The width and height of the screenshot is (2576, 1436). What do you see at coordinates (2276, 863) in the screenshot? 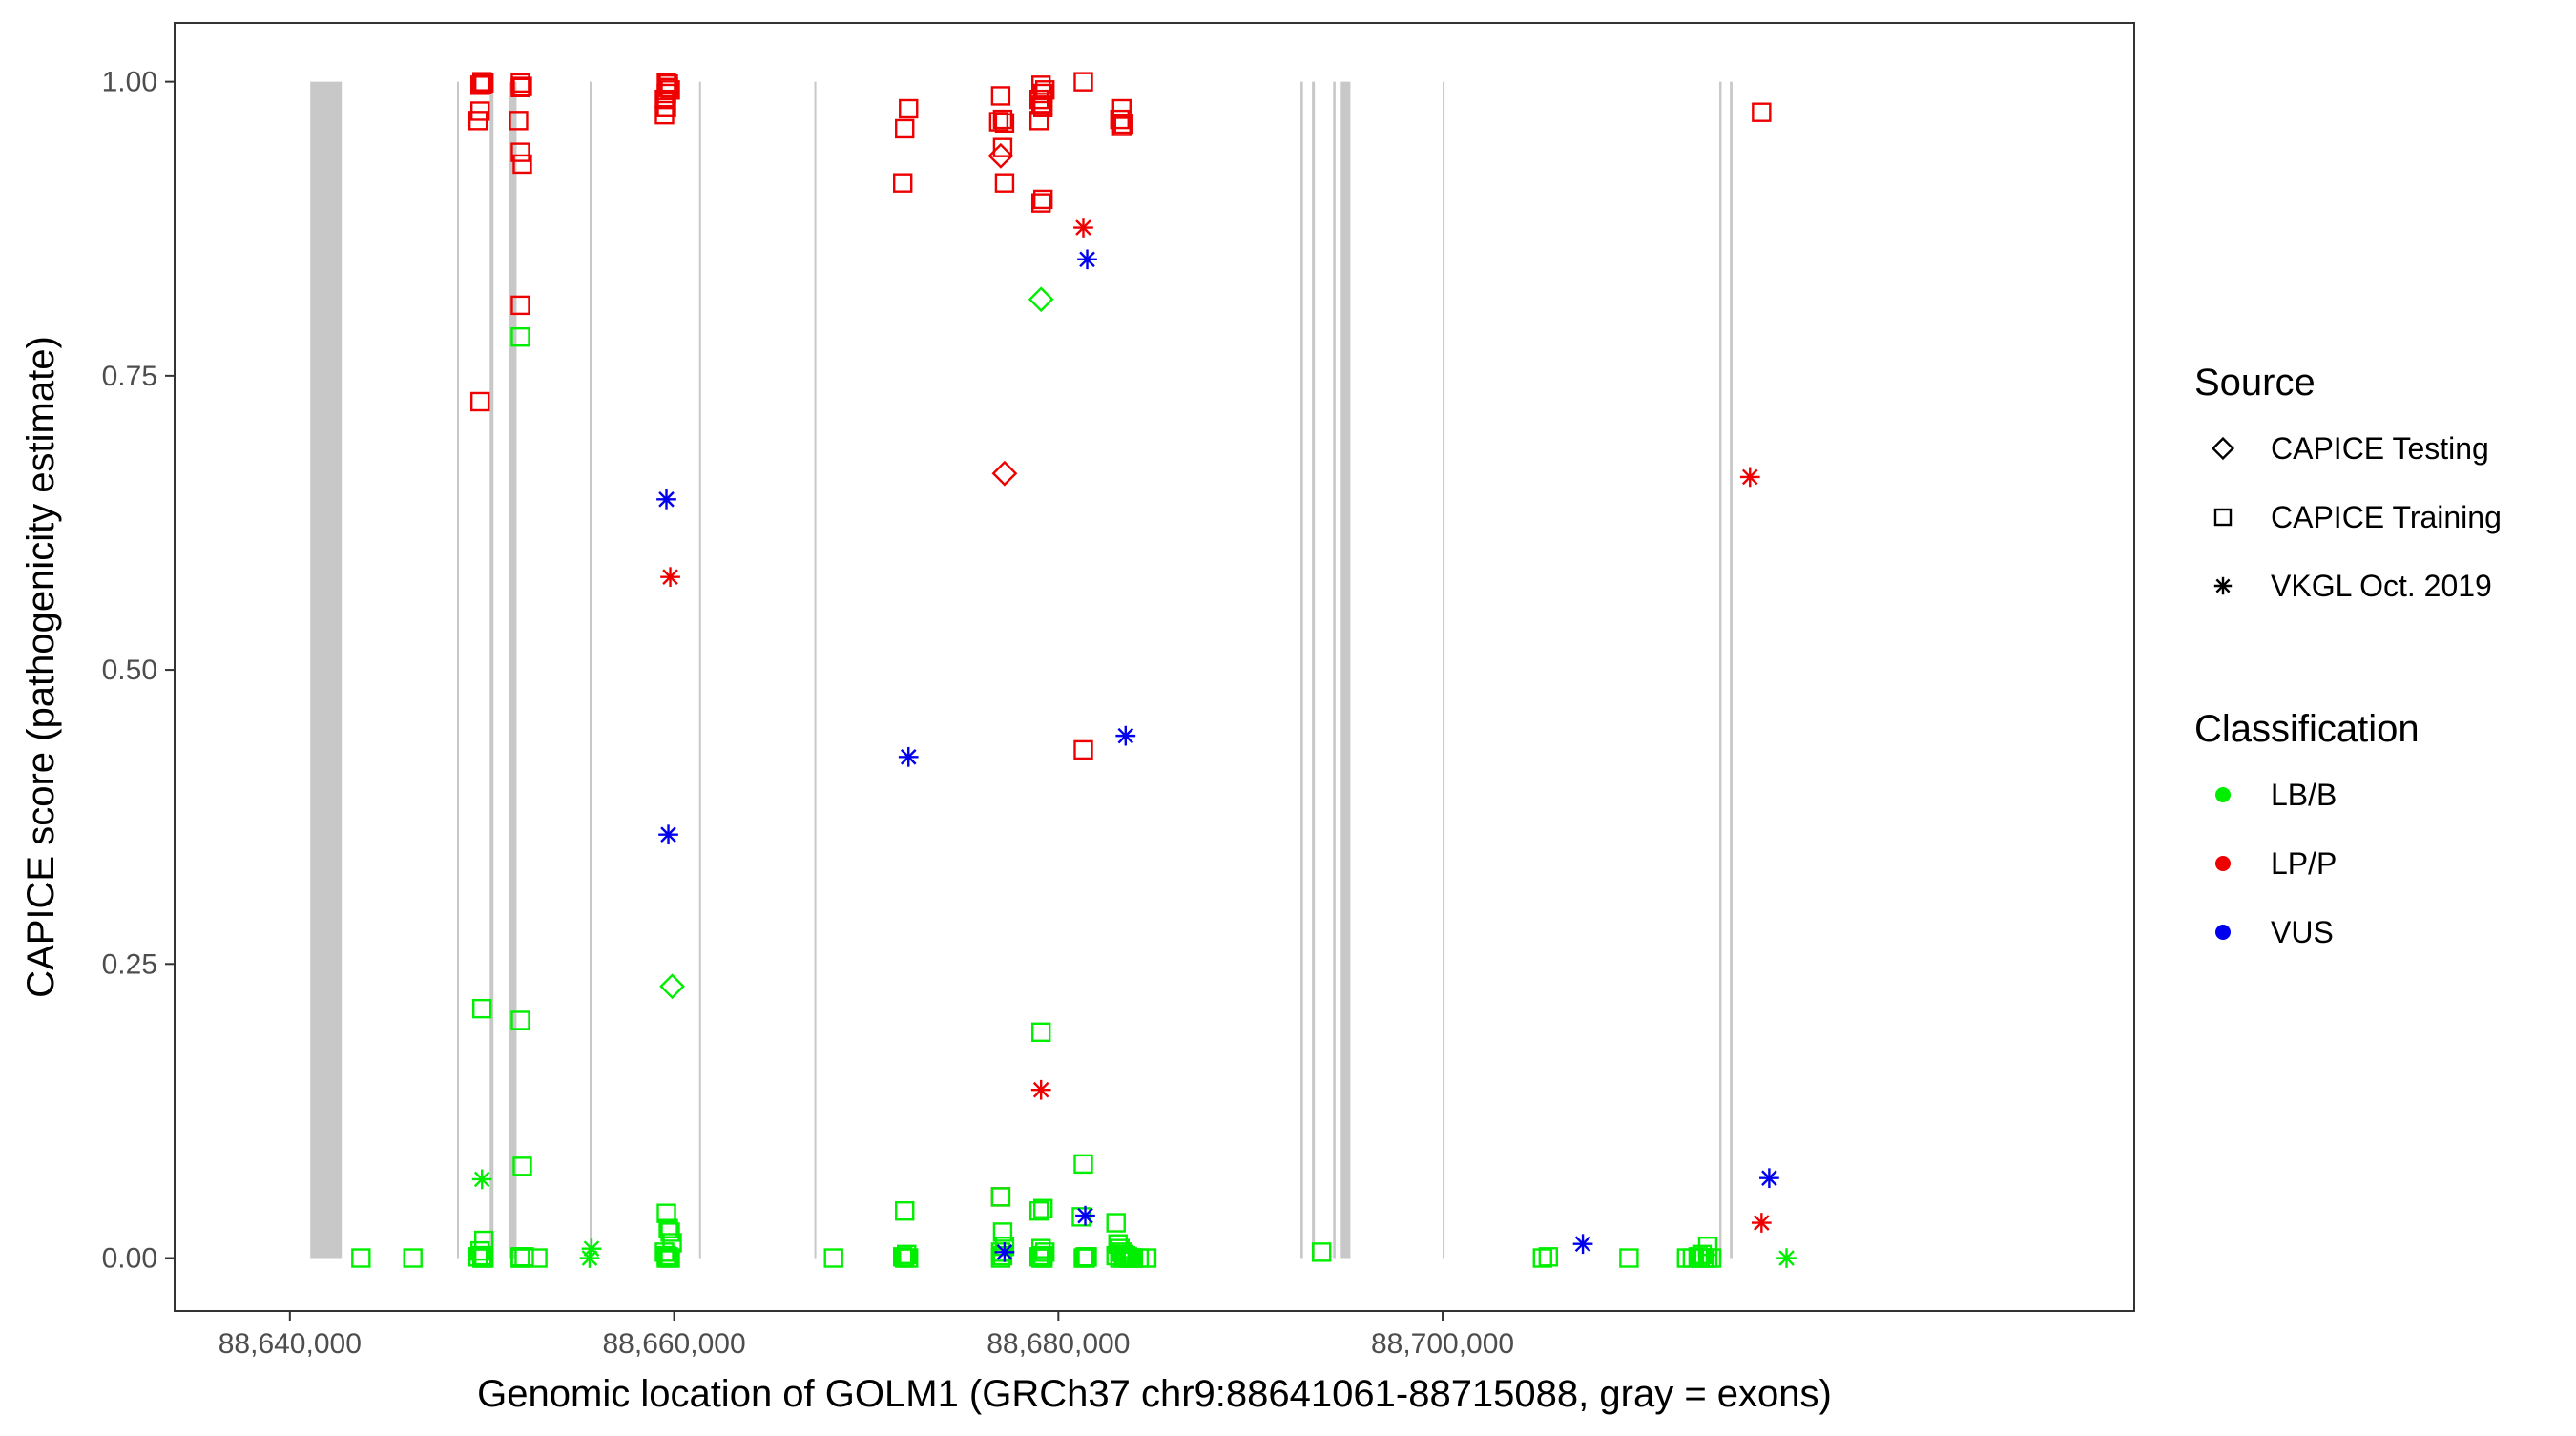
I see `legend-classification-entries: LB/B LP/P VUS` at bounding box center [2276, 863].